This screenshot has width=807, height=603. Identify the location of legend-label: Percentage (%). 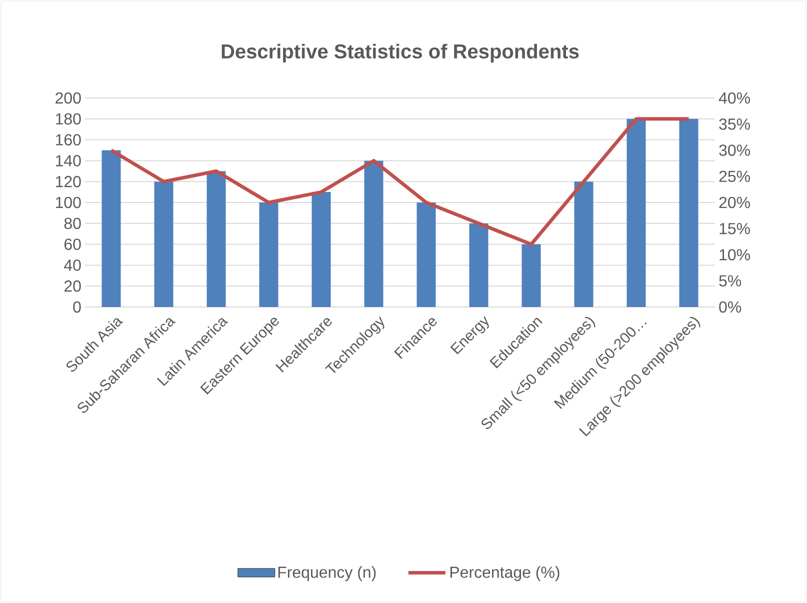
(505, 574).